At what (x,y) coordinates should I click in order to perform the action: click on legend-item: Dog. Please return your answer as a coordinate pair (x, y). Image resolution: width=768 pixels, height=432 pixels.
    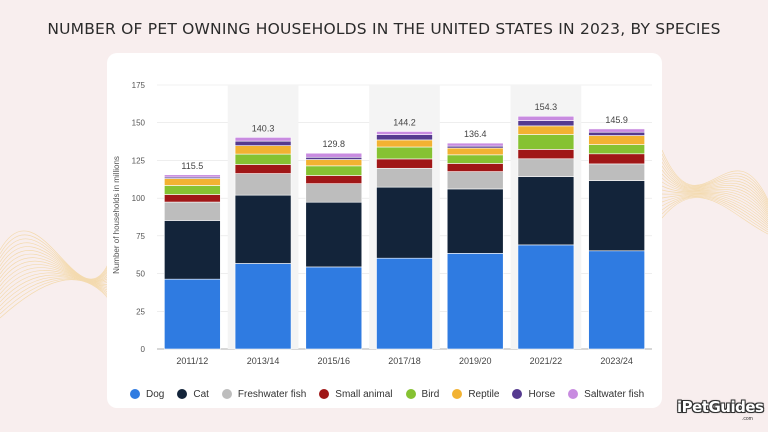
    Looking at the image, I should click on (147, 394).